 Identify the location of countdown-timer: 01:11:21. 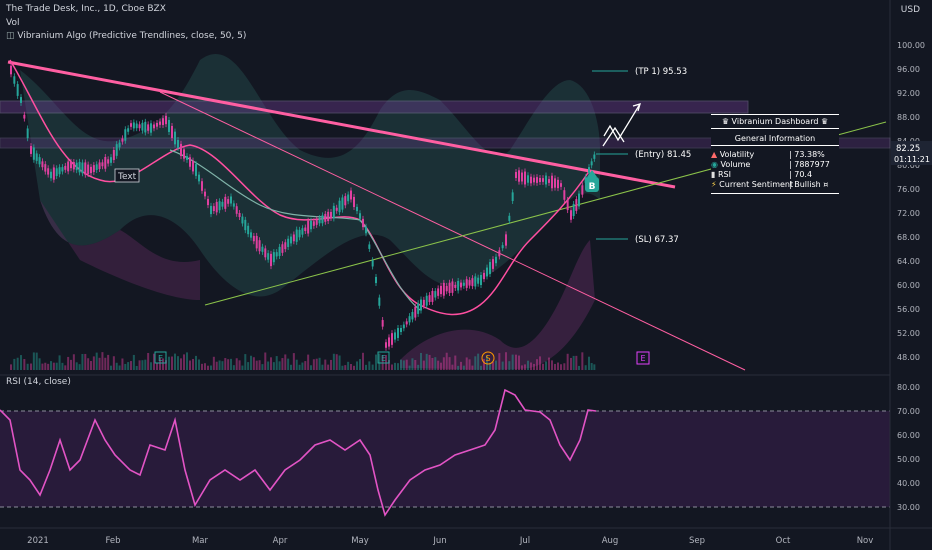
(912, 159).